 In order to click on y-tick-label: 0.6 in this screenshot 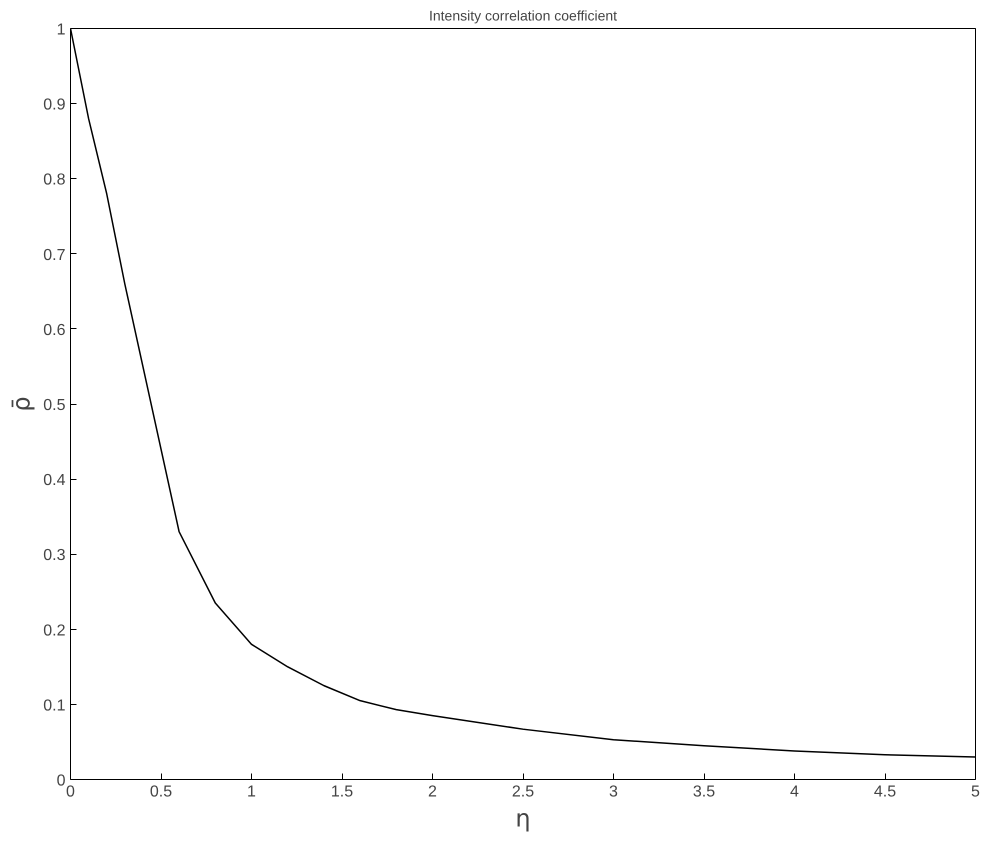, I will do `click(54, 330)`.